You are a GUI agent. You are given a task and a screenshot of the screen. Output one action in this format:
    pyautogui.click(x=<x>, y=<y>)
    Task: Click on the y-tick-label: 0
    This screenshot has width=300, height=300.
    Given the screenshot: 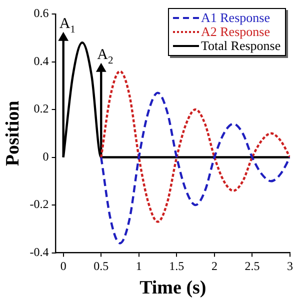 What is the action you would take?
    pyautogui.click(x=45, y=156)
    